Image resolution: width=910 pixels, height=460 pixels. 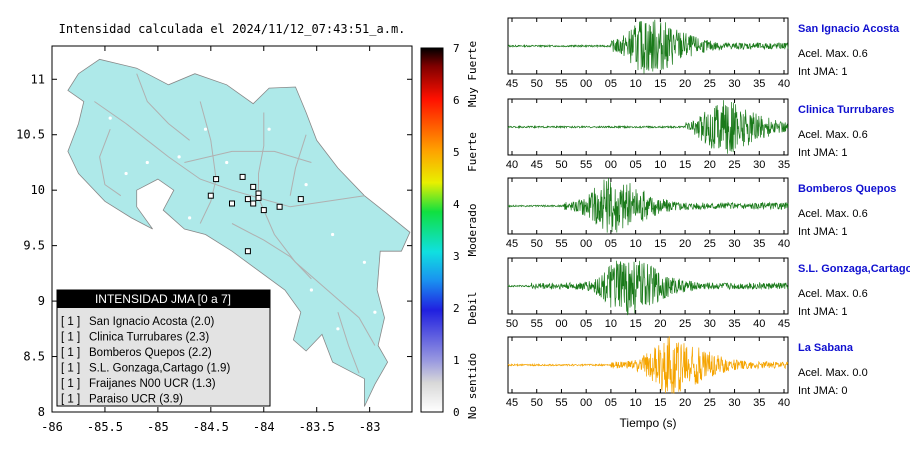 What do you see at coordinates (152, 384) in the screenshot?
I see `legend-item-label: Fraijanes N00 UCR (1.3)` at bounding box center [152, 384].